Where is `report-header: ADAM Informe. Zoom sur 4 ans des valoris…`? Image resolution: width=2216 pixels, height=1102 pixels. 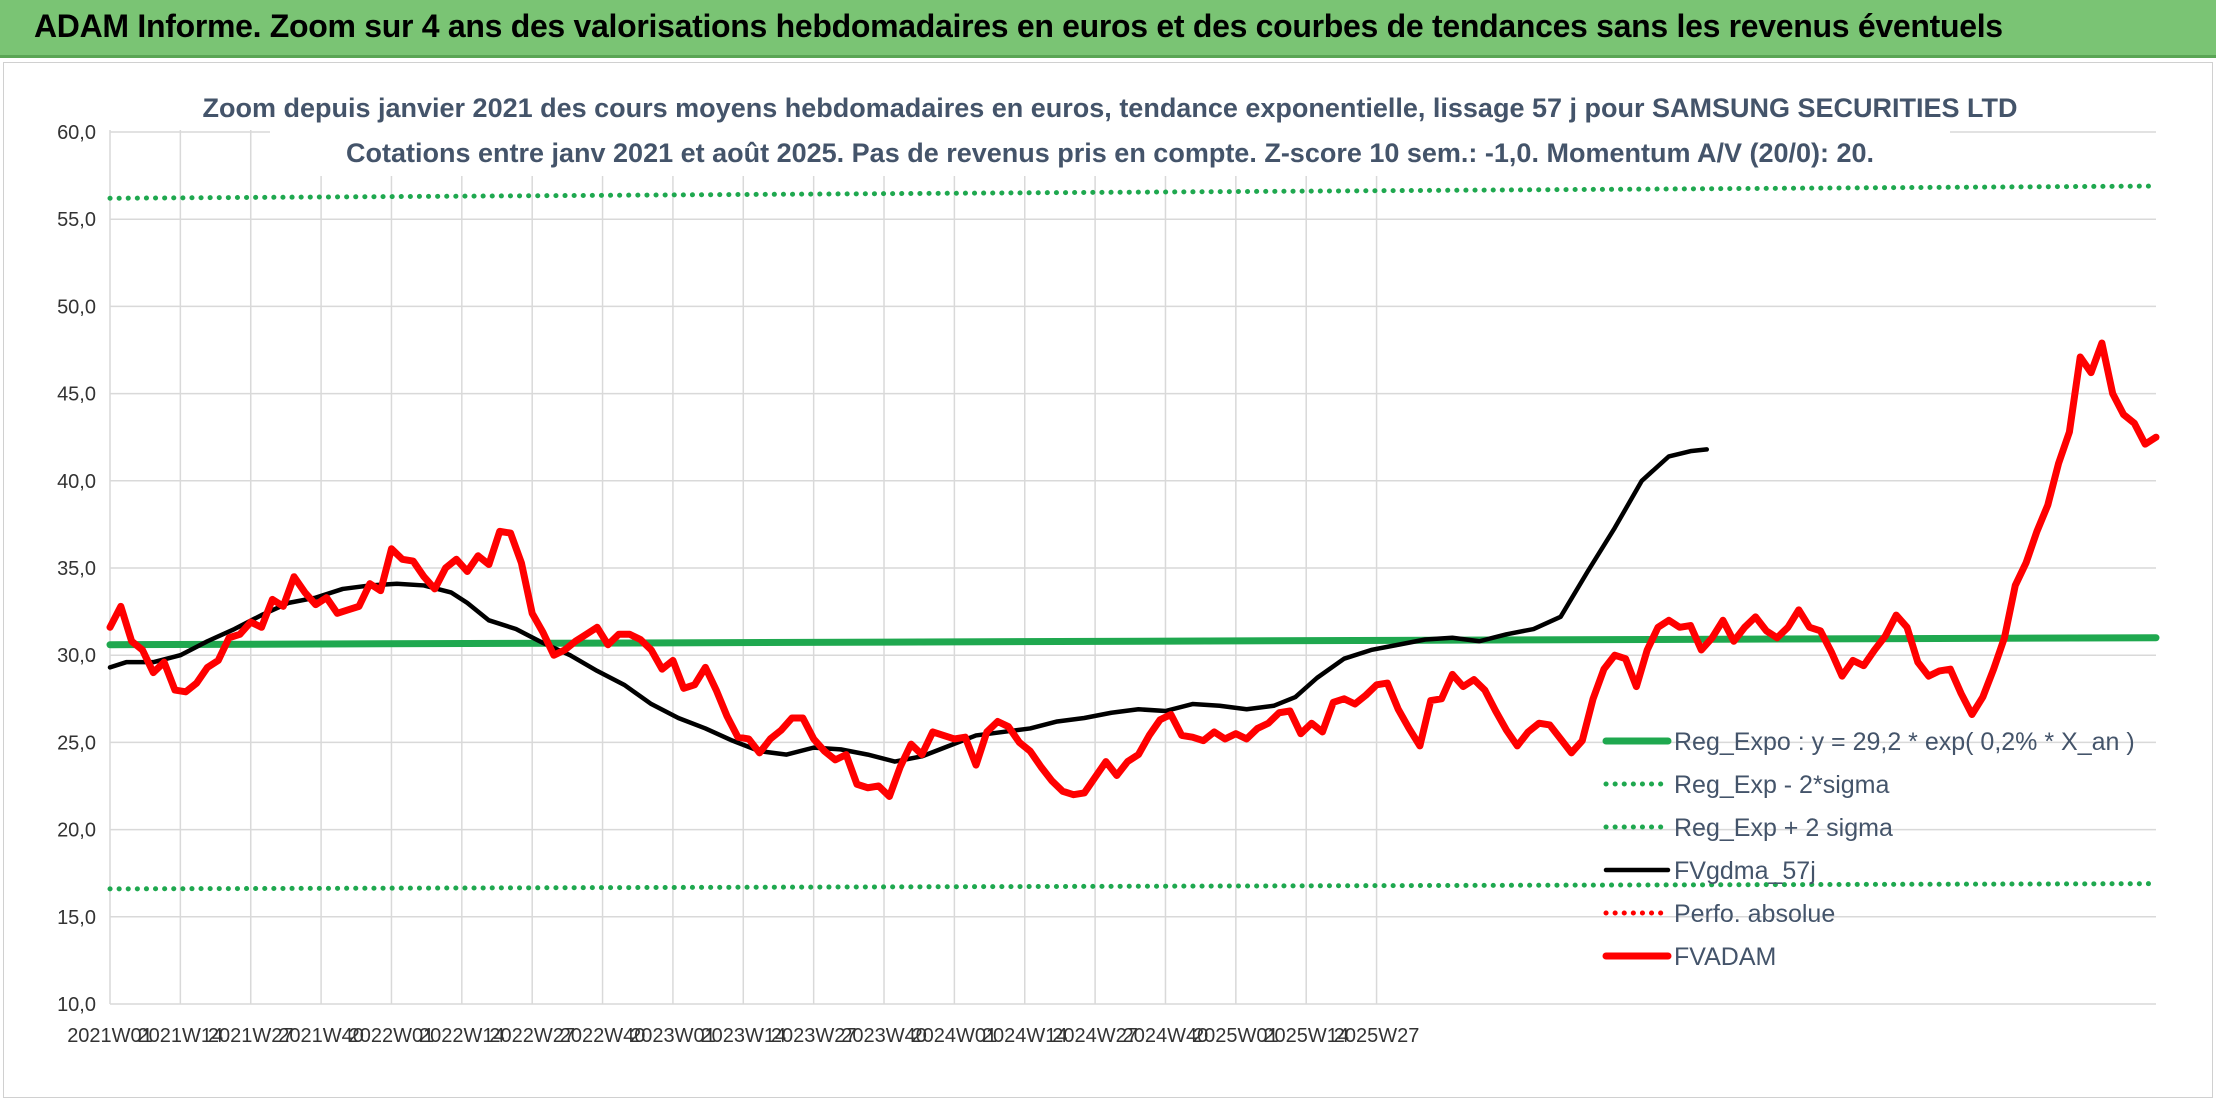 report-header: ADAM Informe. Zoom sur 4 ans des valoris… is located at coordinates (1108, 29).